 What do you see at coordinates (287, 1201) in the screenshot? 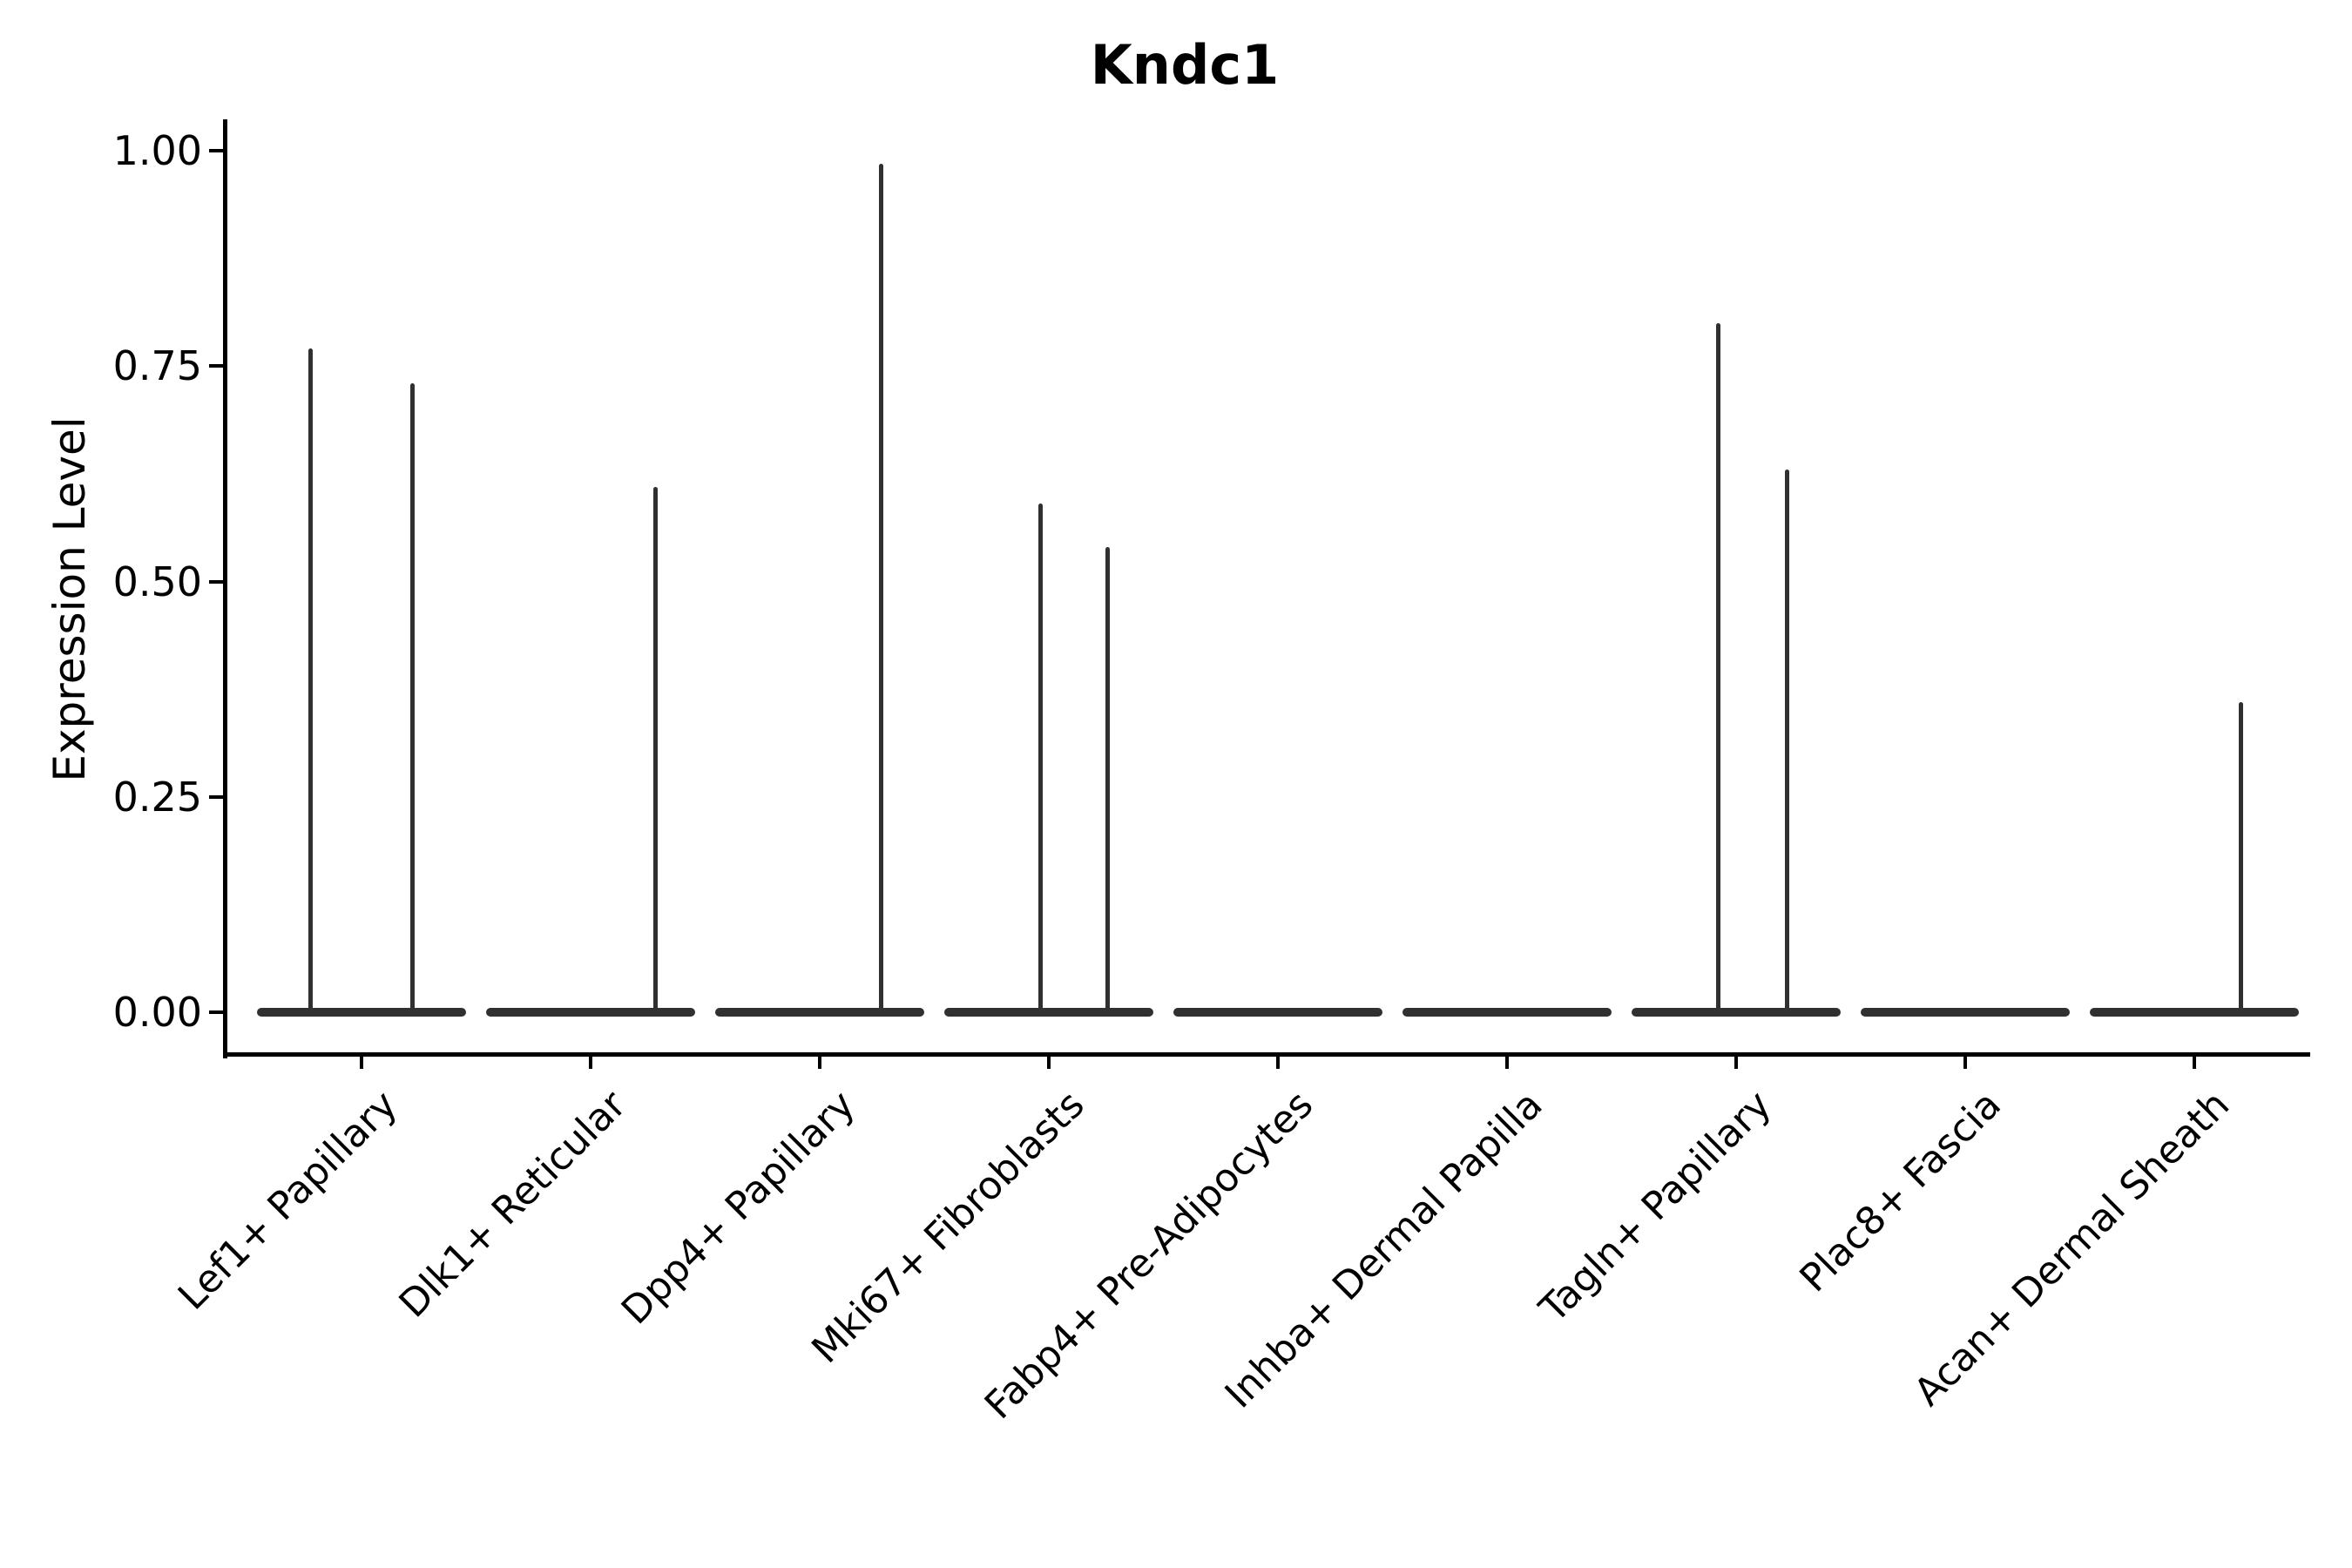
I see `x-tick-label: Lef1+ Papillary` at bounding box center [287, 1201].